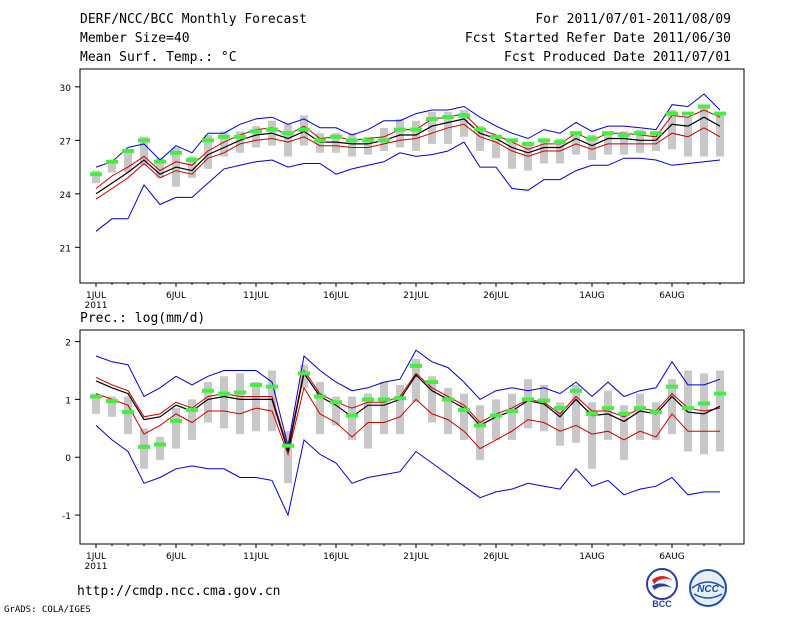 The height and width of the screenshot is (618, 800). I want to click on temp-upper-line, so click(408, 149).